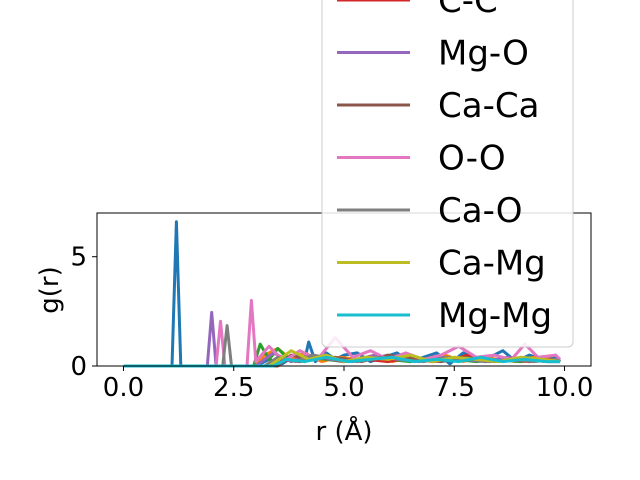  I want to click on x-tick-label: 10.0, so click(565, 388).